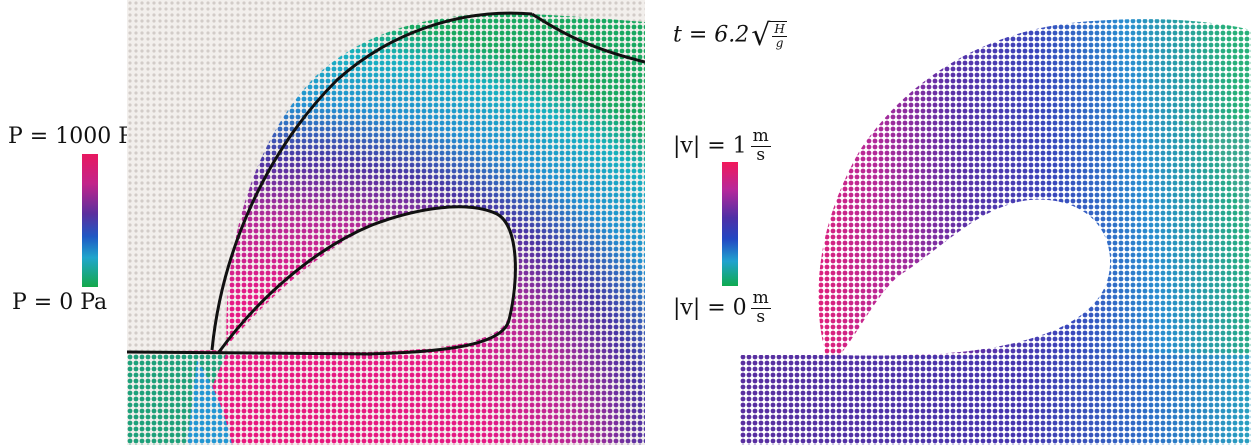 Image resolution: width=1251 pixels, height=445 pixels. I want to click on fluid-floor, so click(995, 400).